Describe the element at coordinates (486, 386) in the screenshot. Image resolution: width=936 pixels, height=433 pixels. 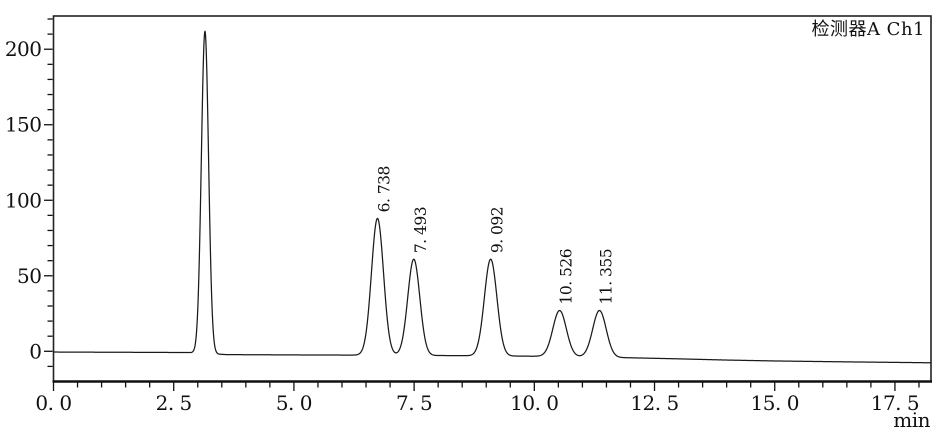
I see `x-axis-ticks` at that location.